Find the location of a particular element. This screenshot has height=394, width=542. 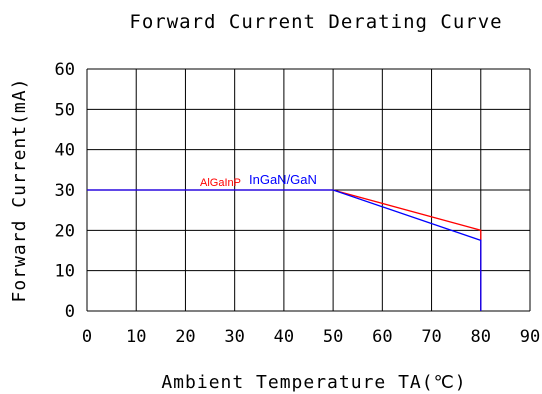

y-tick-label-1: 10 is located at coordinates (65, 272).